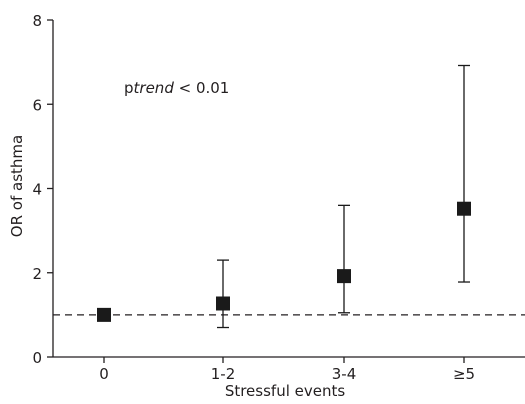 The width and height of the screenshot is (525, 404). What do you see at coordinates (37, 105) in the screenshot?
I see `y-tick-label: 6` at bounding box center [37, 105].